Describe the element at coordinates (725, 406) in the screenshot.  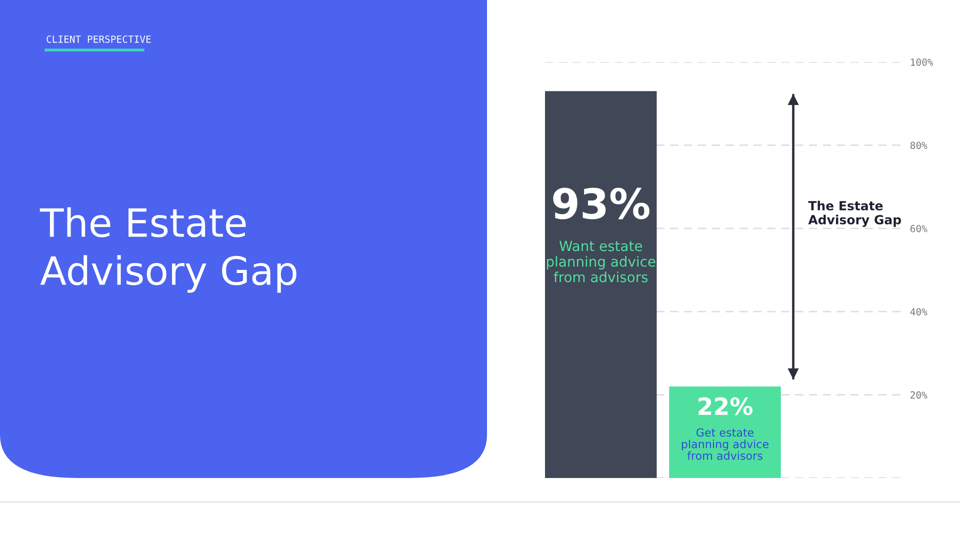
I see `data-label: 22%` at that location.